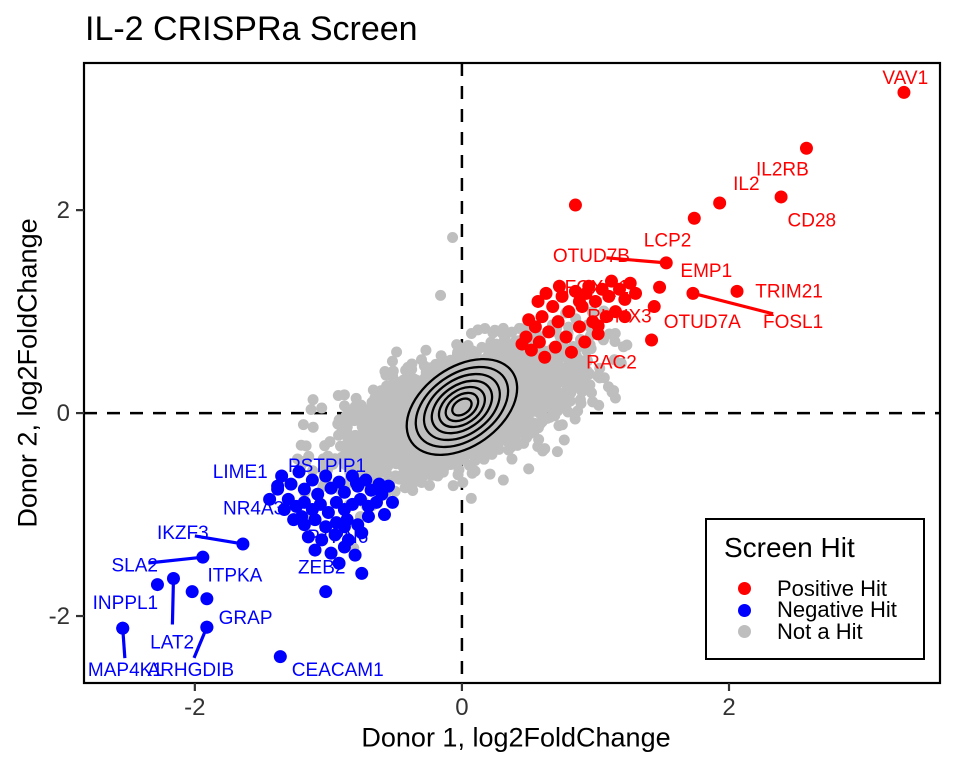 This screenshot has height=768, width=960. I want to click on x-tick-label: 2, so click(728, 707).